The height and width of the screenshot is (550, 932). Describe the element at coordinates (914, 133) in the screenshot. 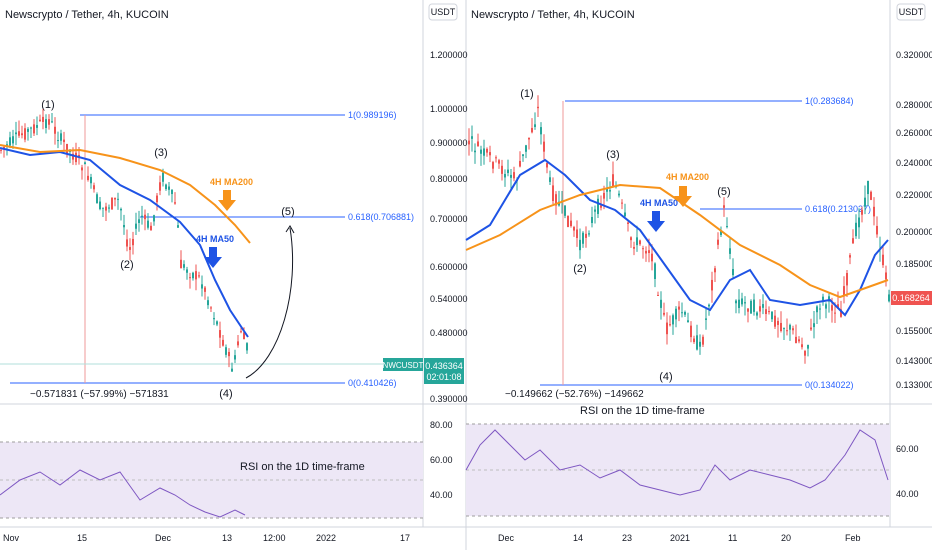

I see `y-tick-label: 0.260000` at that location.